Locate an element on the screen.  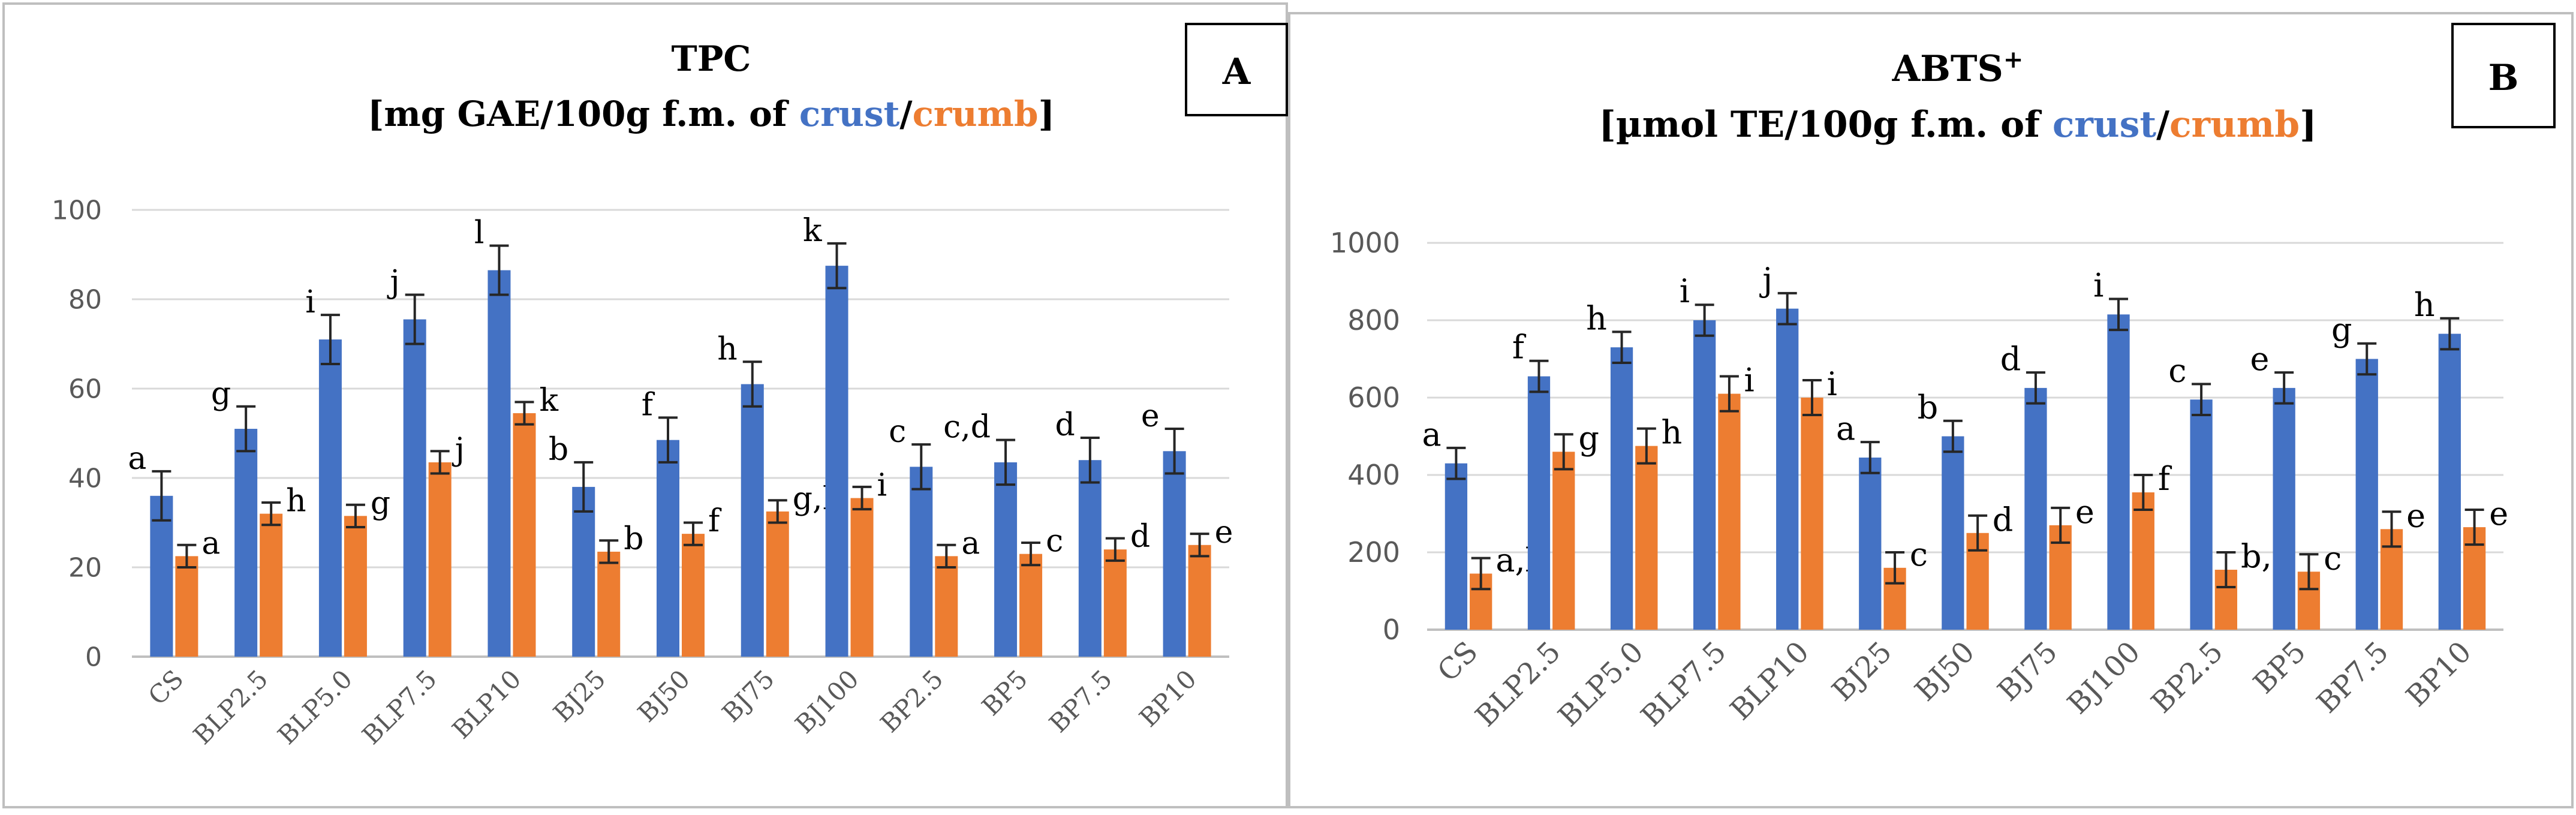
y-tick-label: 20 is located at coordinates (85, 567).